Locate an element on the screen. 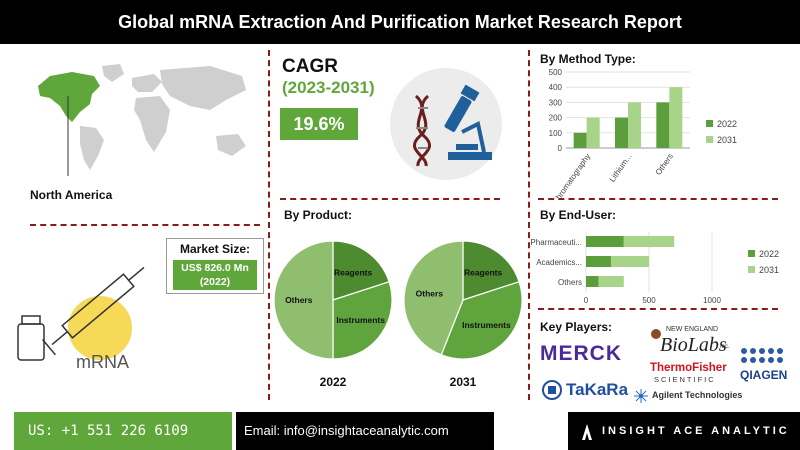  thermo-line1: ThermoFisher is located at coordinates (688, 368).